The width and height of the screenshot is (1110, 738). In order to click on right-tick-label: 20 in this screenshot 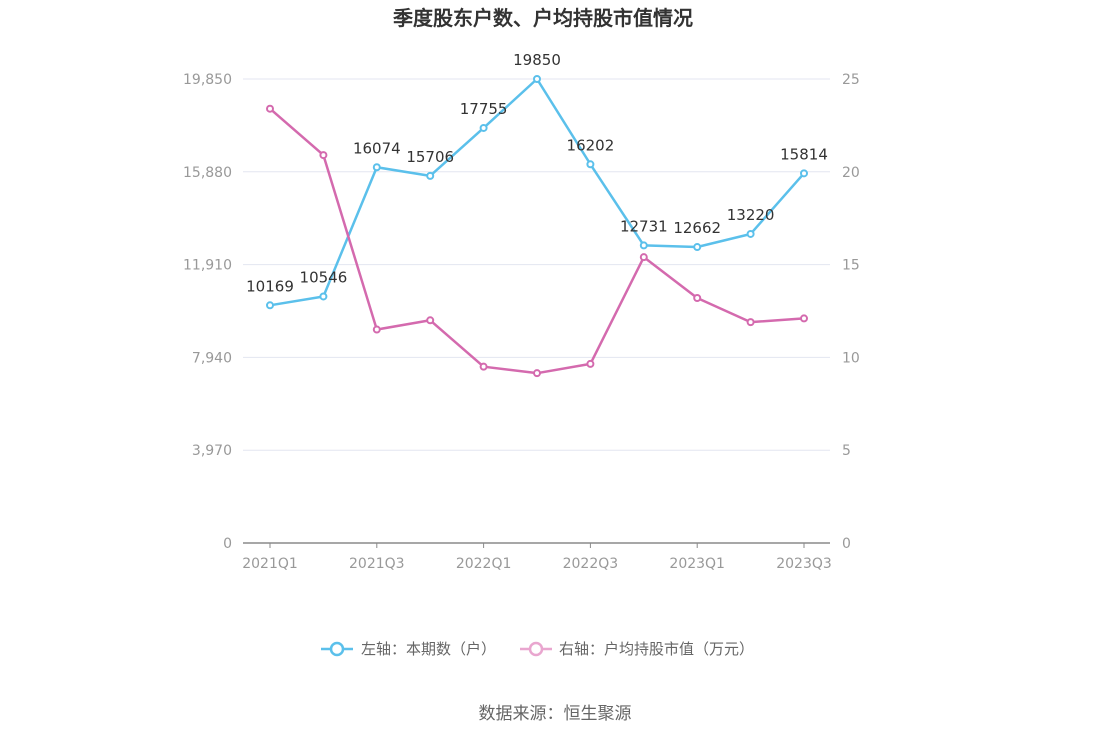, I will do `click(851, 173)`.